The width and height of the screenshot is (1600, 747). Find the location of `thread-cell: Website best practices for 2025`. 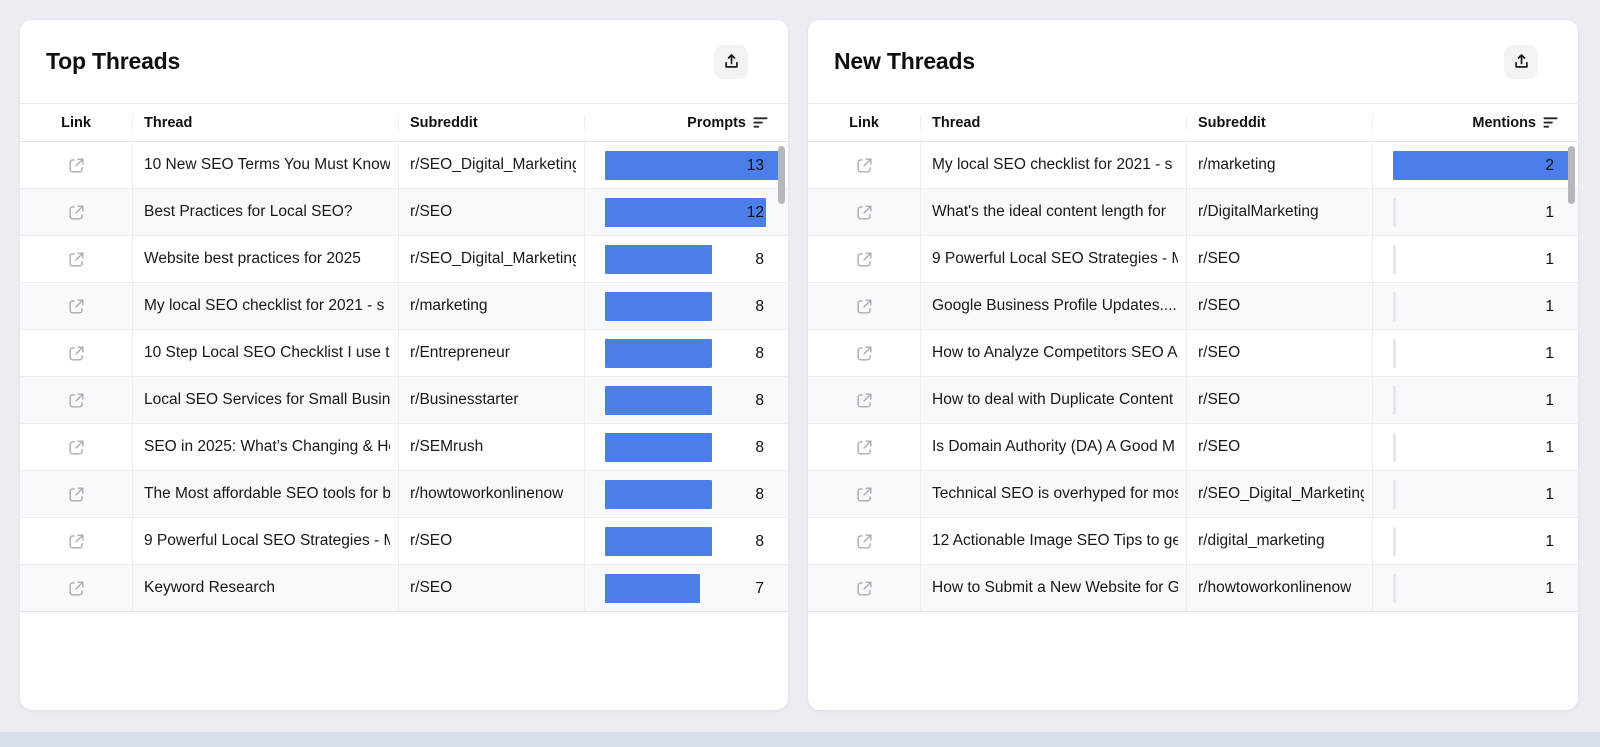

thread-cell: Website best practices for 2025 is located at coordinates (266, 259).